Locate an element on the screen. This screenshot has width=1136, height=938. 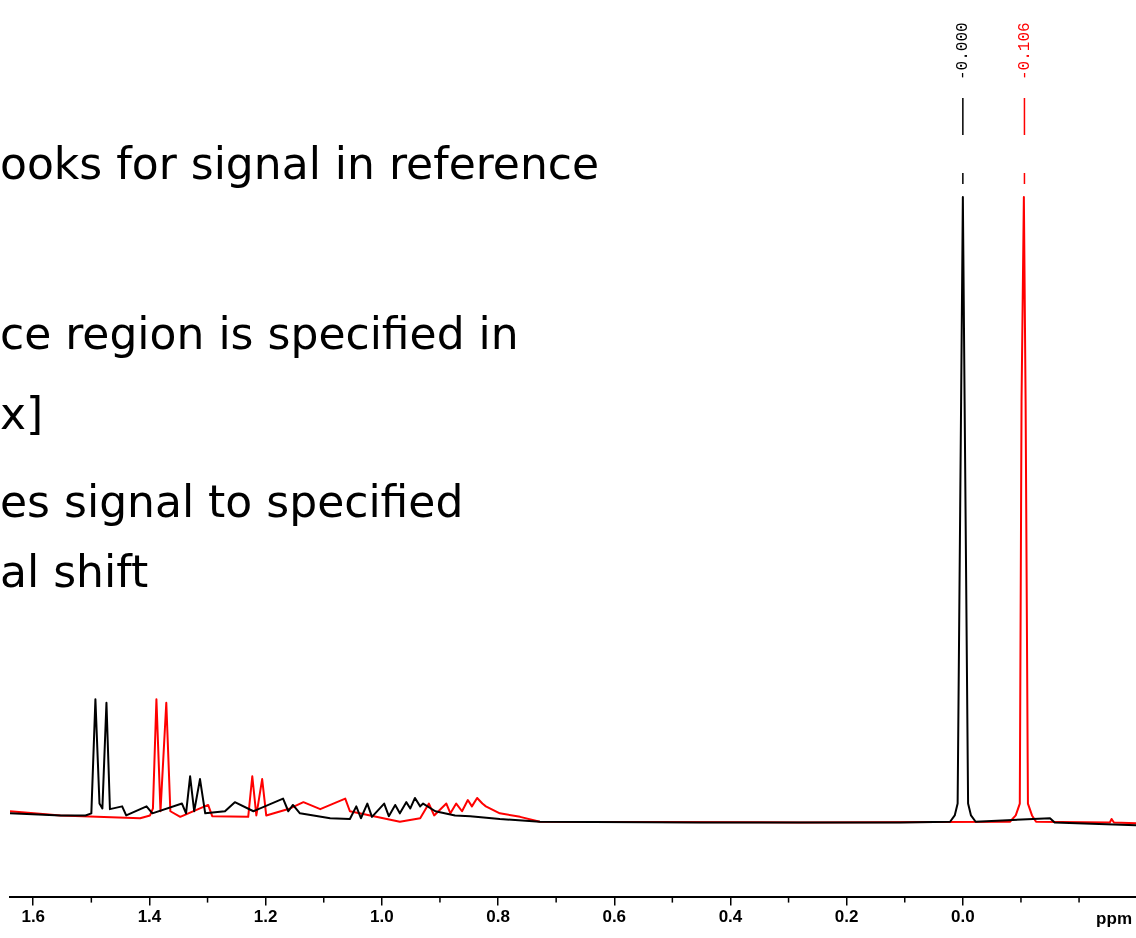
x-tick-label: 0.0 is located at coordinates (963, 917).